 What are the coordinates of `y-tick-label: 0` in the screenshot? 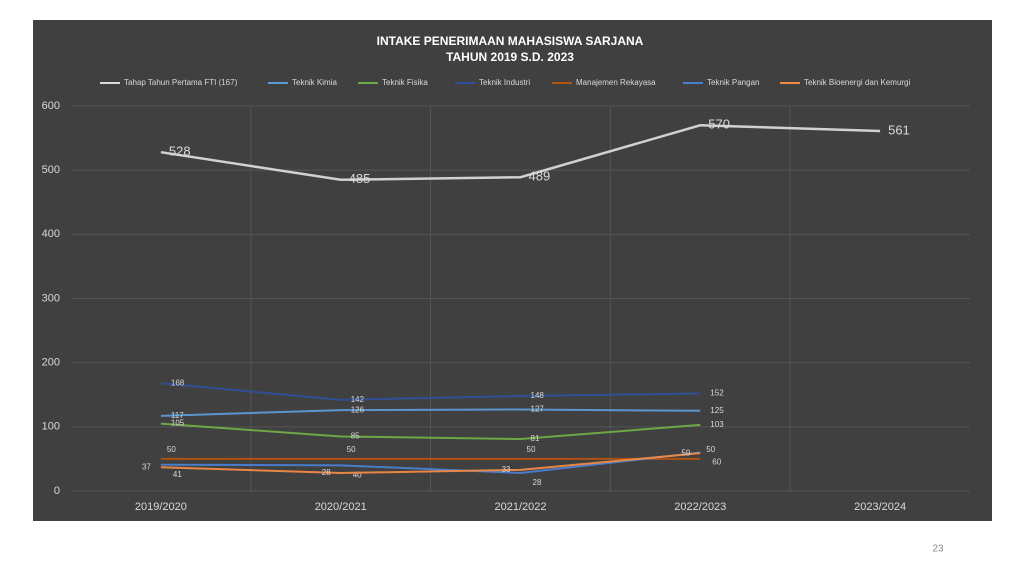 It's located at (57, 491).